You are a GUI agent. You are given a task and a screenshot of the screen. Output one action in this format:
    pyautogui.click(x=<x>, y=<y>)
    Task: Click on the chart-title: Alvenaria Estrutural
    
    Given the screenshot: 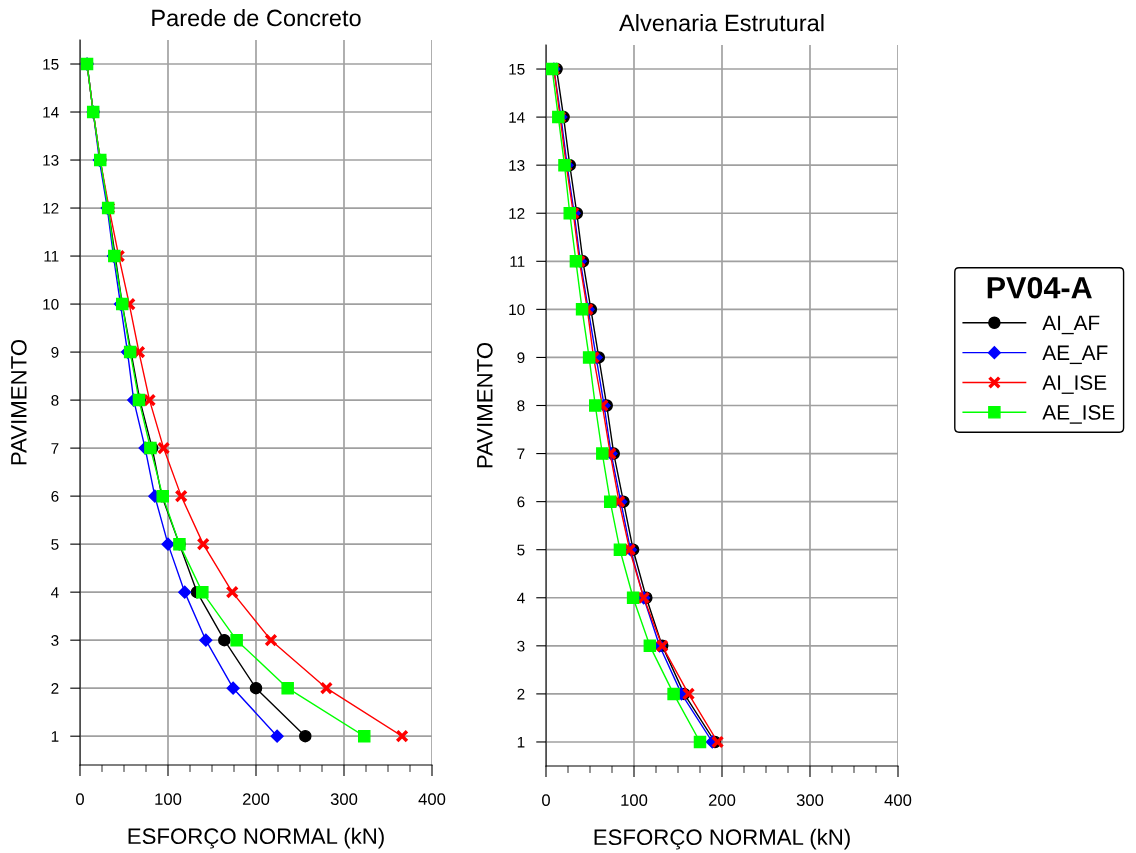 What is the action you would take?
    pyautogui.click(x=721, y=23)
    